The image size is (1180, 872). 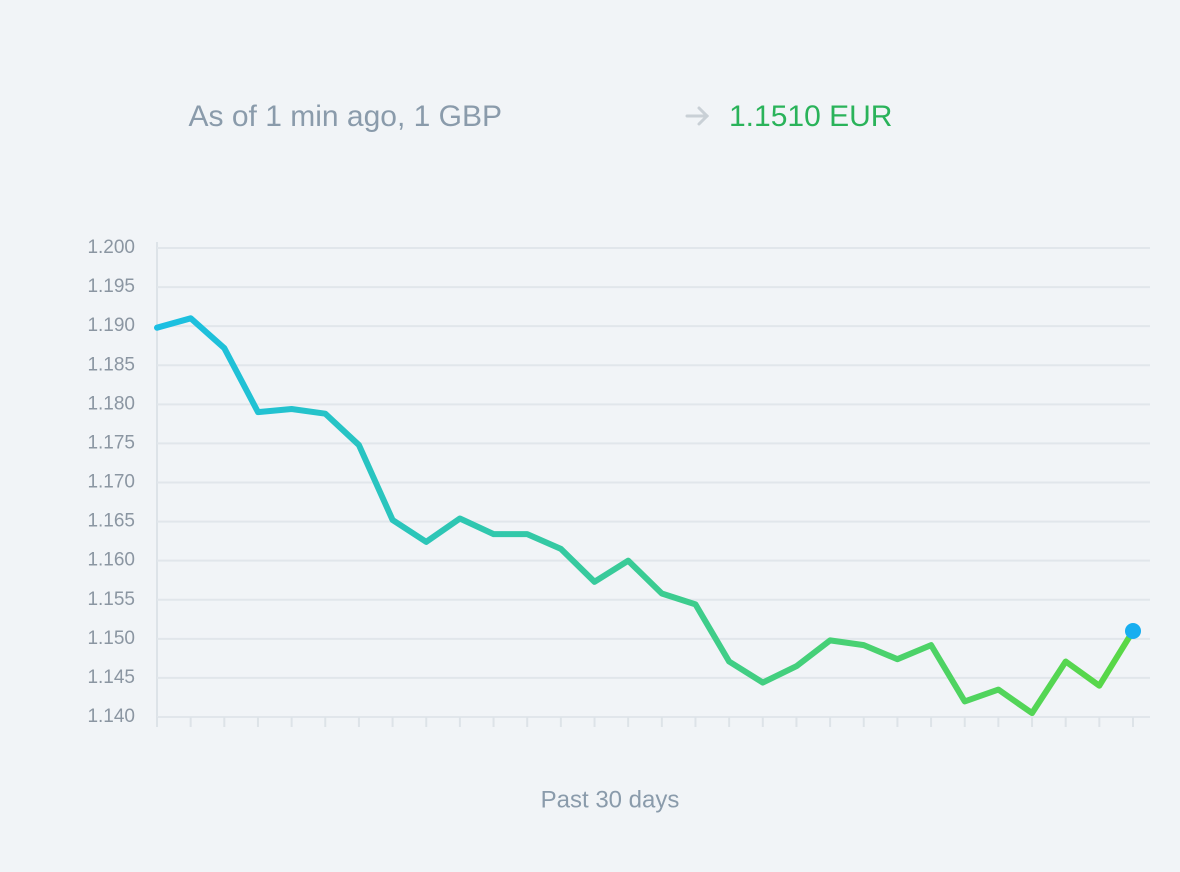 What do you see at coordinates (346, 116) in the screenshot?
I see `chart-title: As of 1 min ago, 1 GBP` at bounding box center [346, 116].